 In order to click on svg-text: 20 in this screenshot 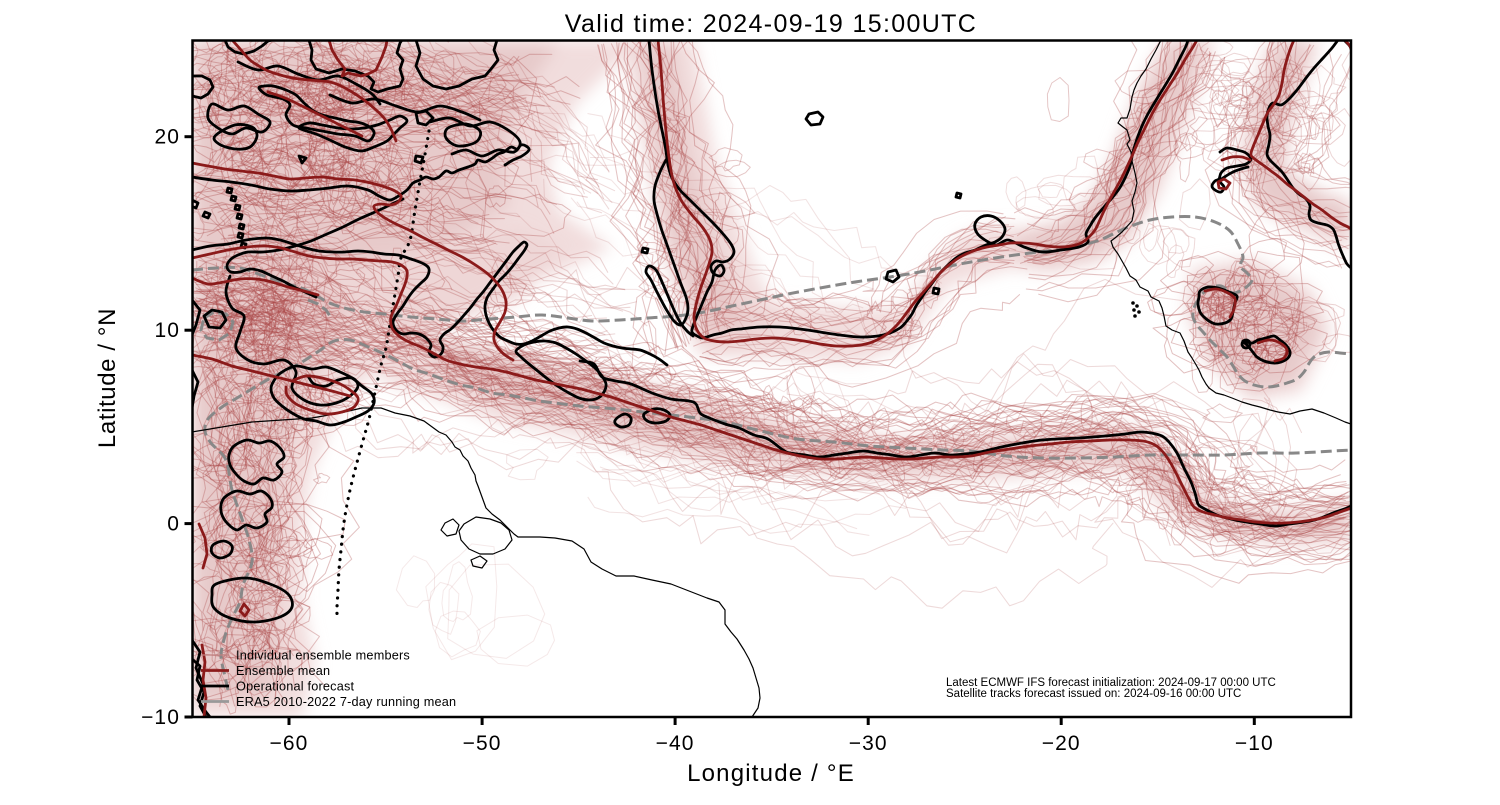, I will do `click(167, 137)`.